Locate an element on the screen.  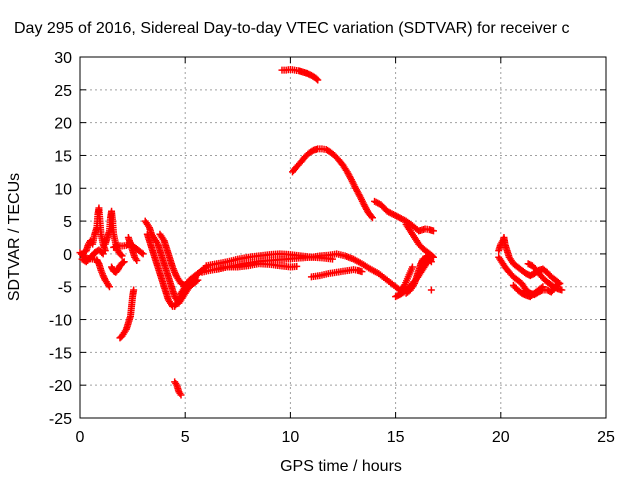
x-tick-label: 15 is located at coordinates (396, 437).